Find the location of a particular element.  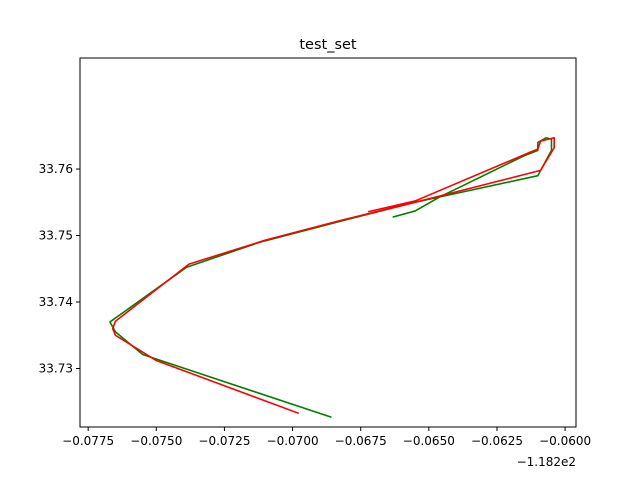

y-tick-label-2: 33.74 is located at coordinates (56, 302).